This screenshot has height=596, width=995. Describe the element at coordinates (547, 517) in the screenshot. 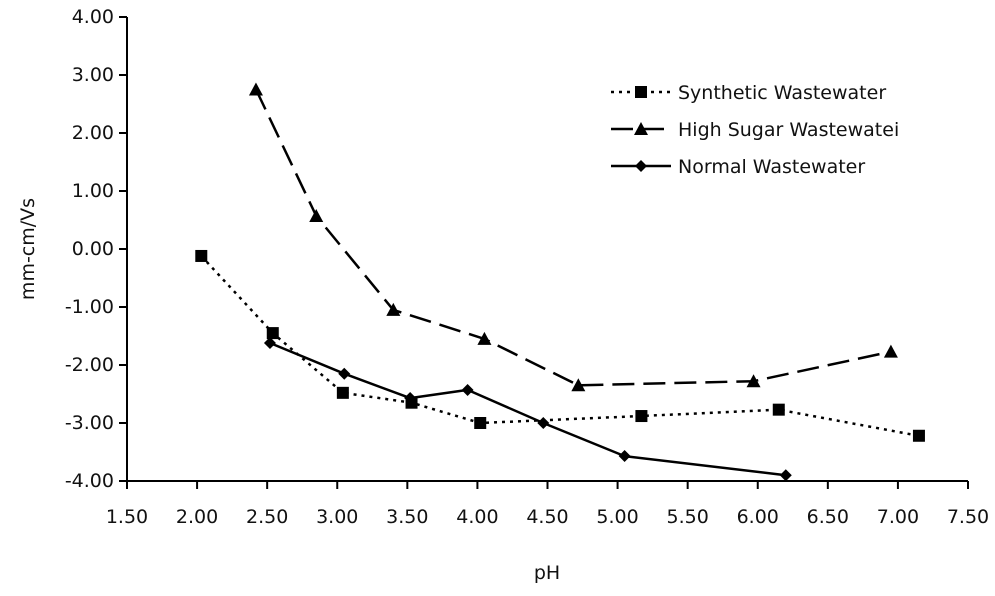

I see `x-tick-label: 4.50` at that location.